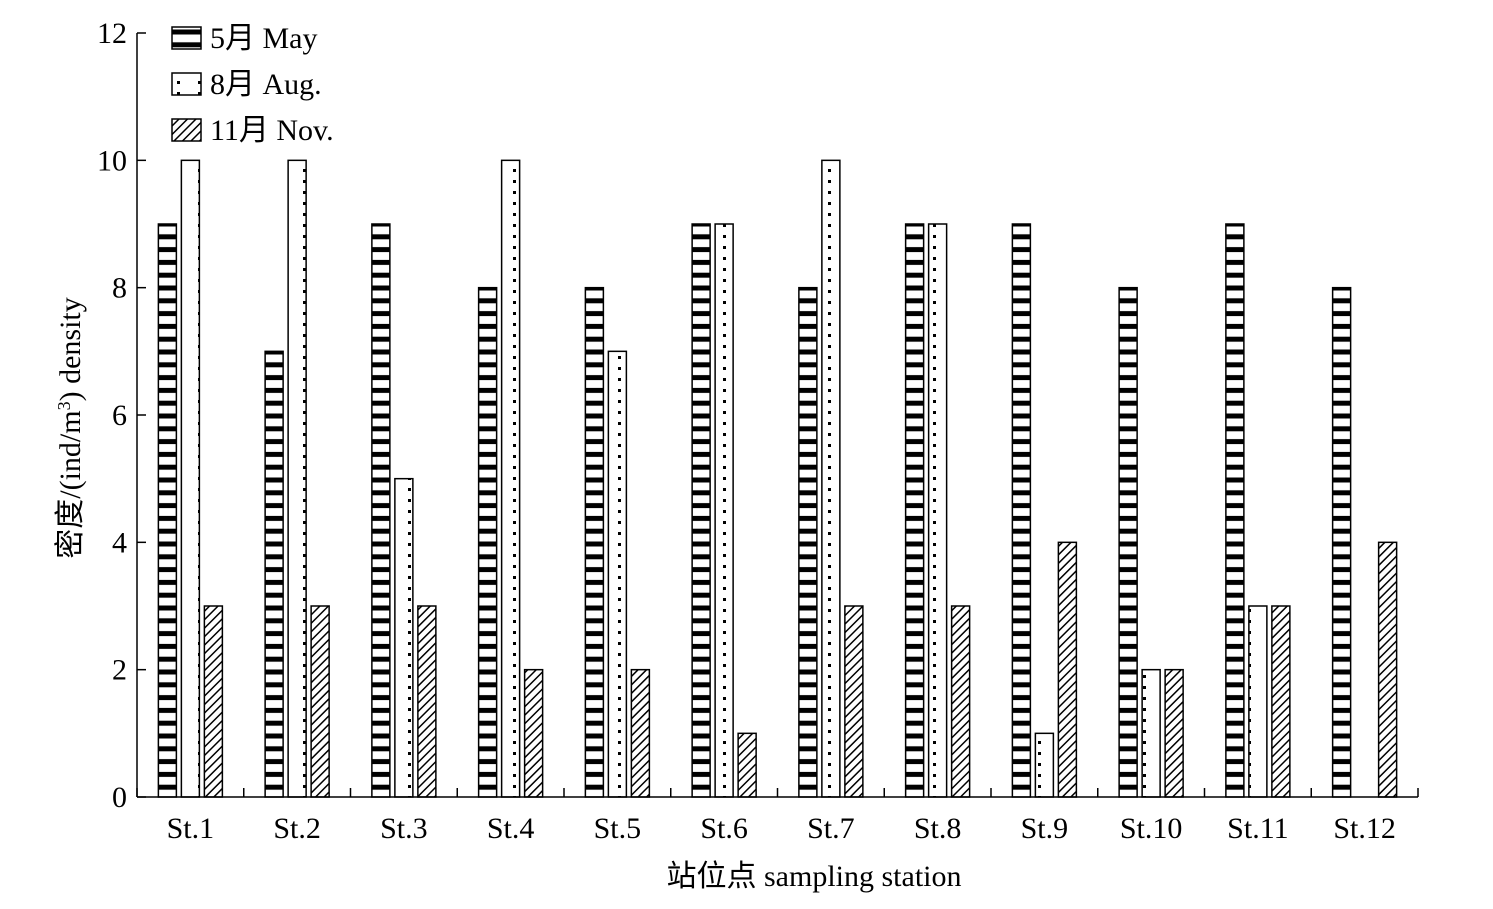  Describe the element at coordinates (404, 828) in the screenshot. I see `x-tick-label: St.3` at that location.